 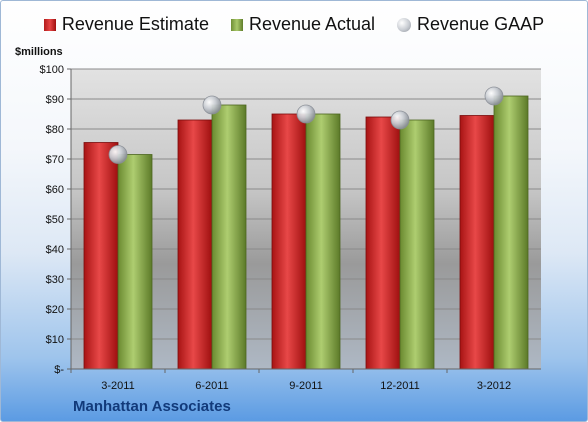 I want to click on legend-swatch-revenue-estimate, so click(x=49, y=24).